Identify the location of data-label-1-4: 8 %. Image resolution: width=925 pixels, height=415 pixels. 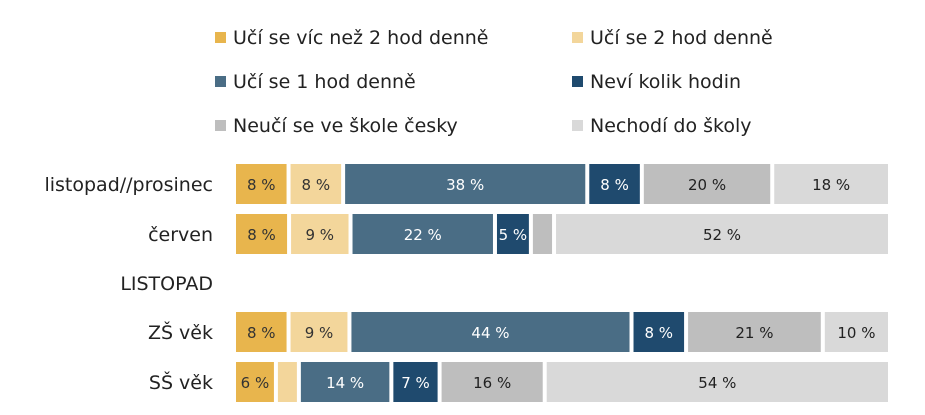
(614, 185).